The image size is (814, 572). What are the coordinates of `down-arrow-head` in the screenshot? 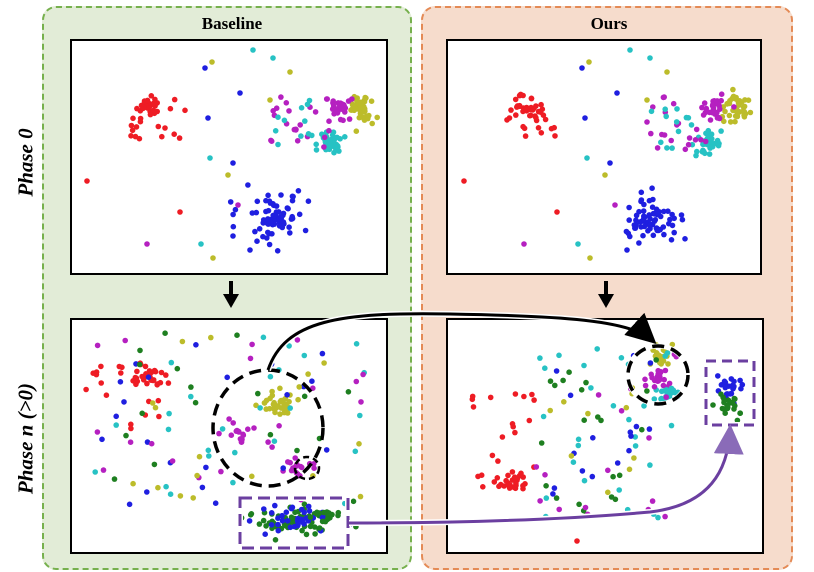 It's located at (231, 301).